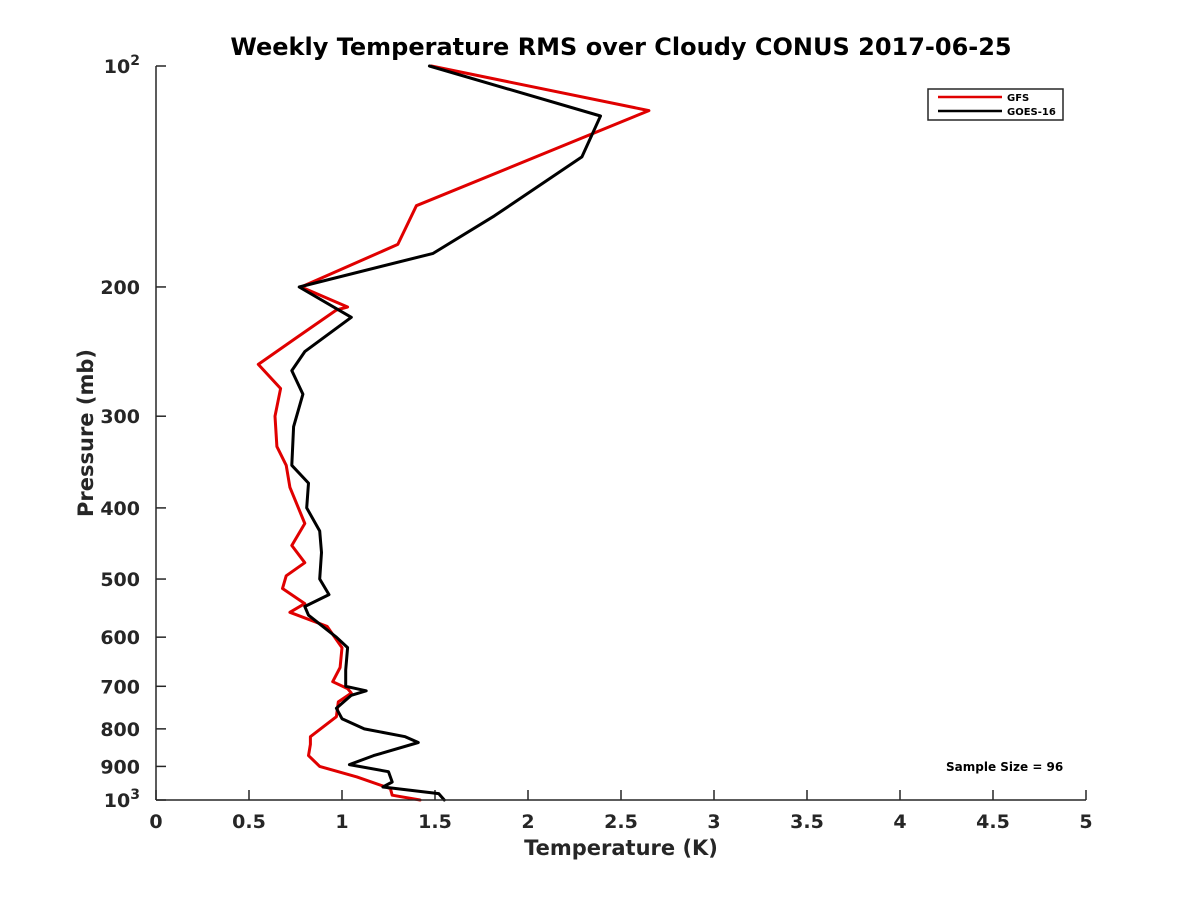 The width and height of the screenshot is (1200, 900). I want to click on y-tick-label: 400, so click(120, 509).